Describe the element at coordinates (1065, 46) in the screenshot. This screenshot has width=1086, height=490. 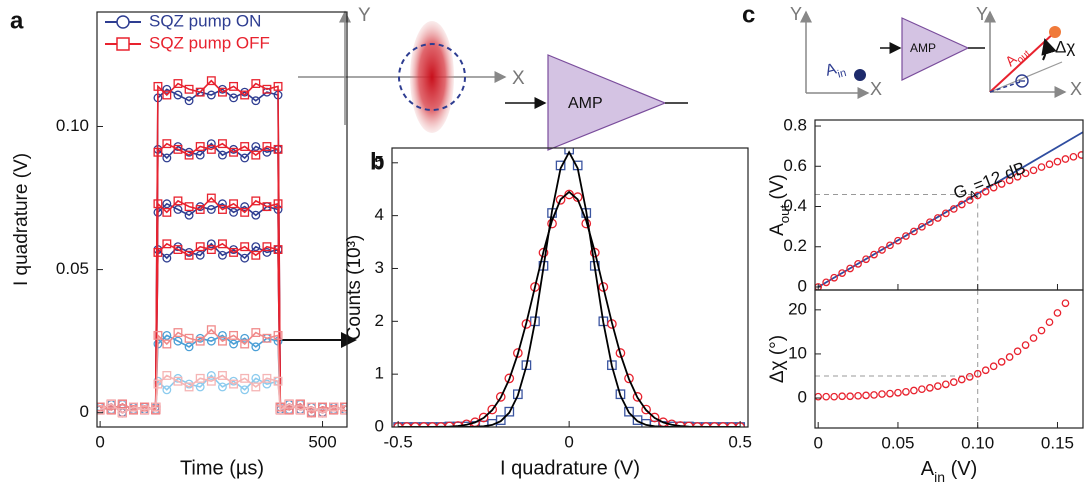
I see `delta-chi-label: Δχ` at that location.